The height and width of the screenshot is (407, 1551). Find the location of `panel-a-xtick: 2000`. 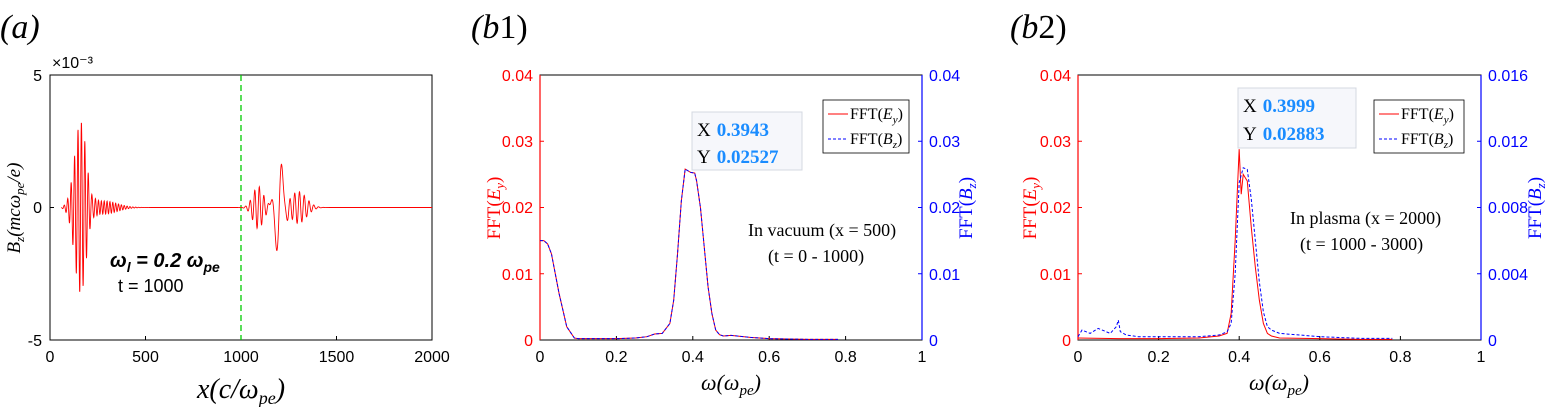

panel-a-xtick: 2000 is located at coordinates (432, 357).